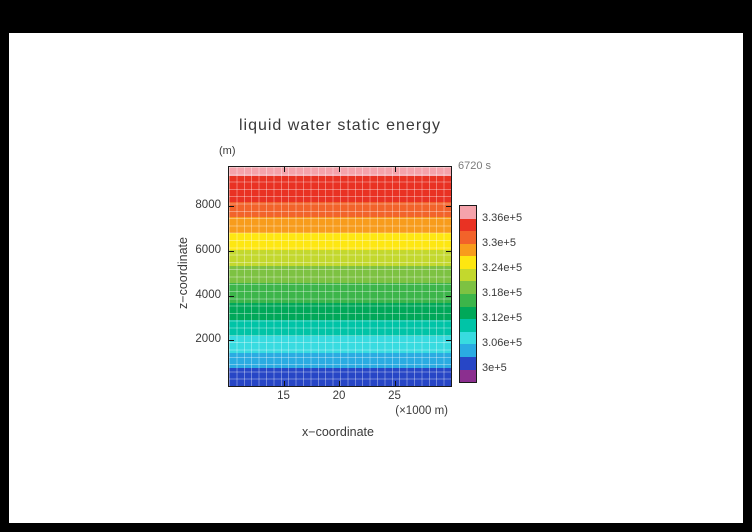 Image resolution: width=752 pixels, height=532 pixels. What do you see at coordinates (339, 396) in the screenshot?
I see `x-tick-label: 20` at bounding box center [339, 396].